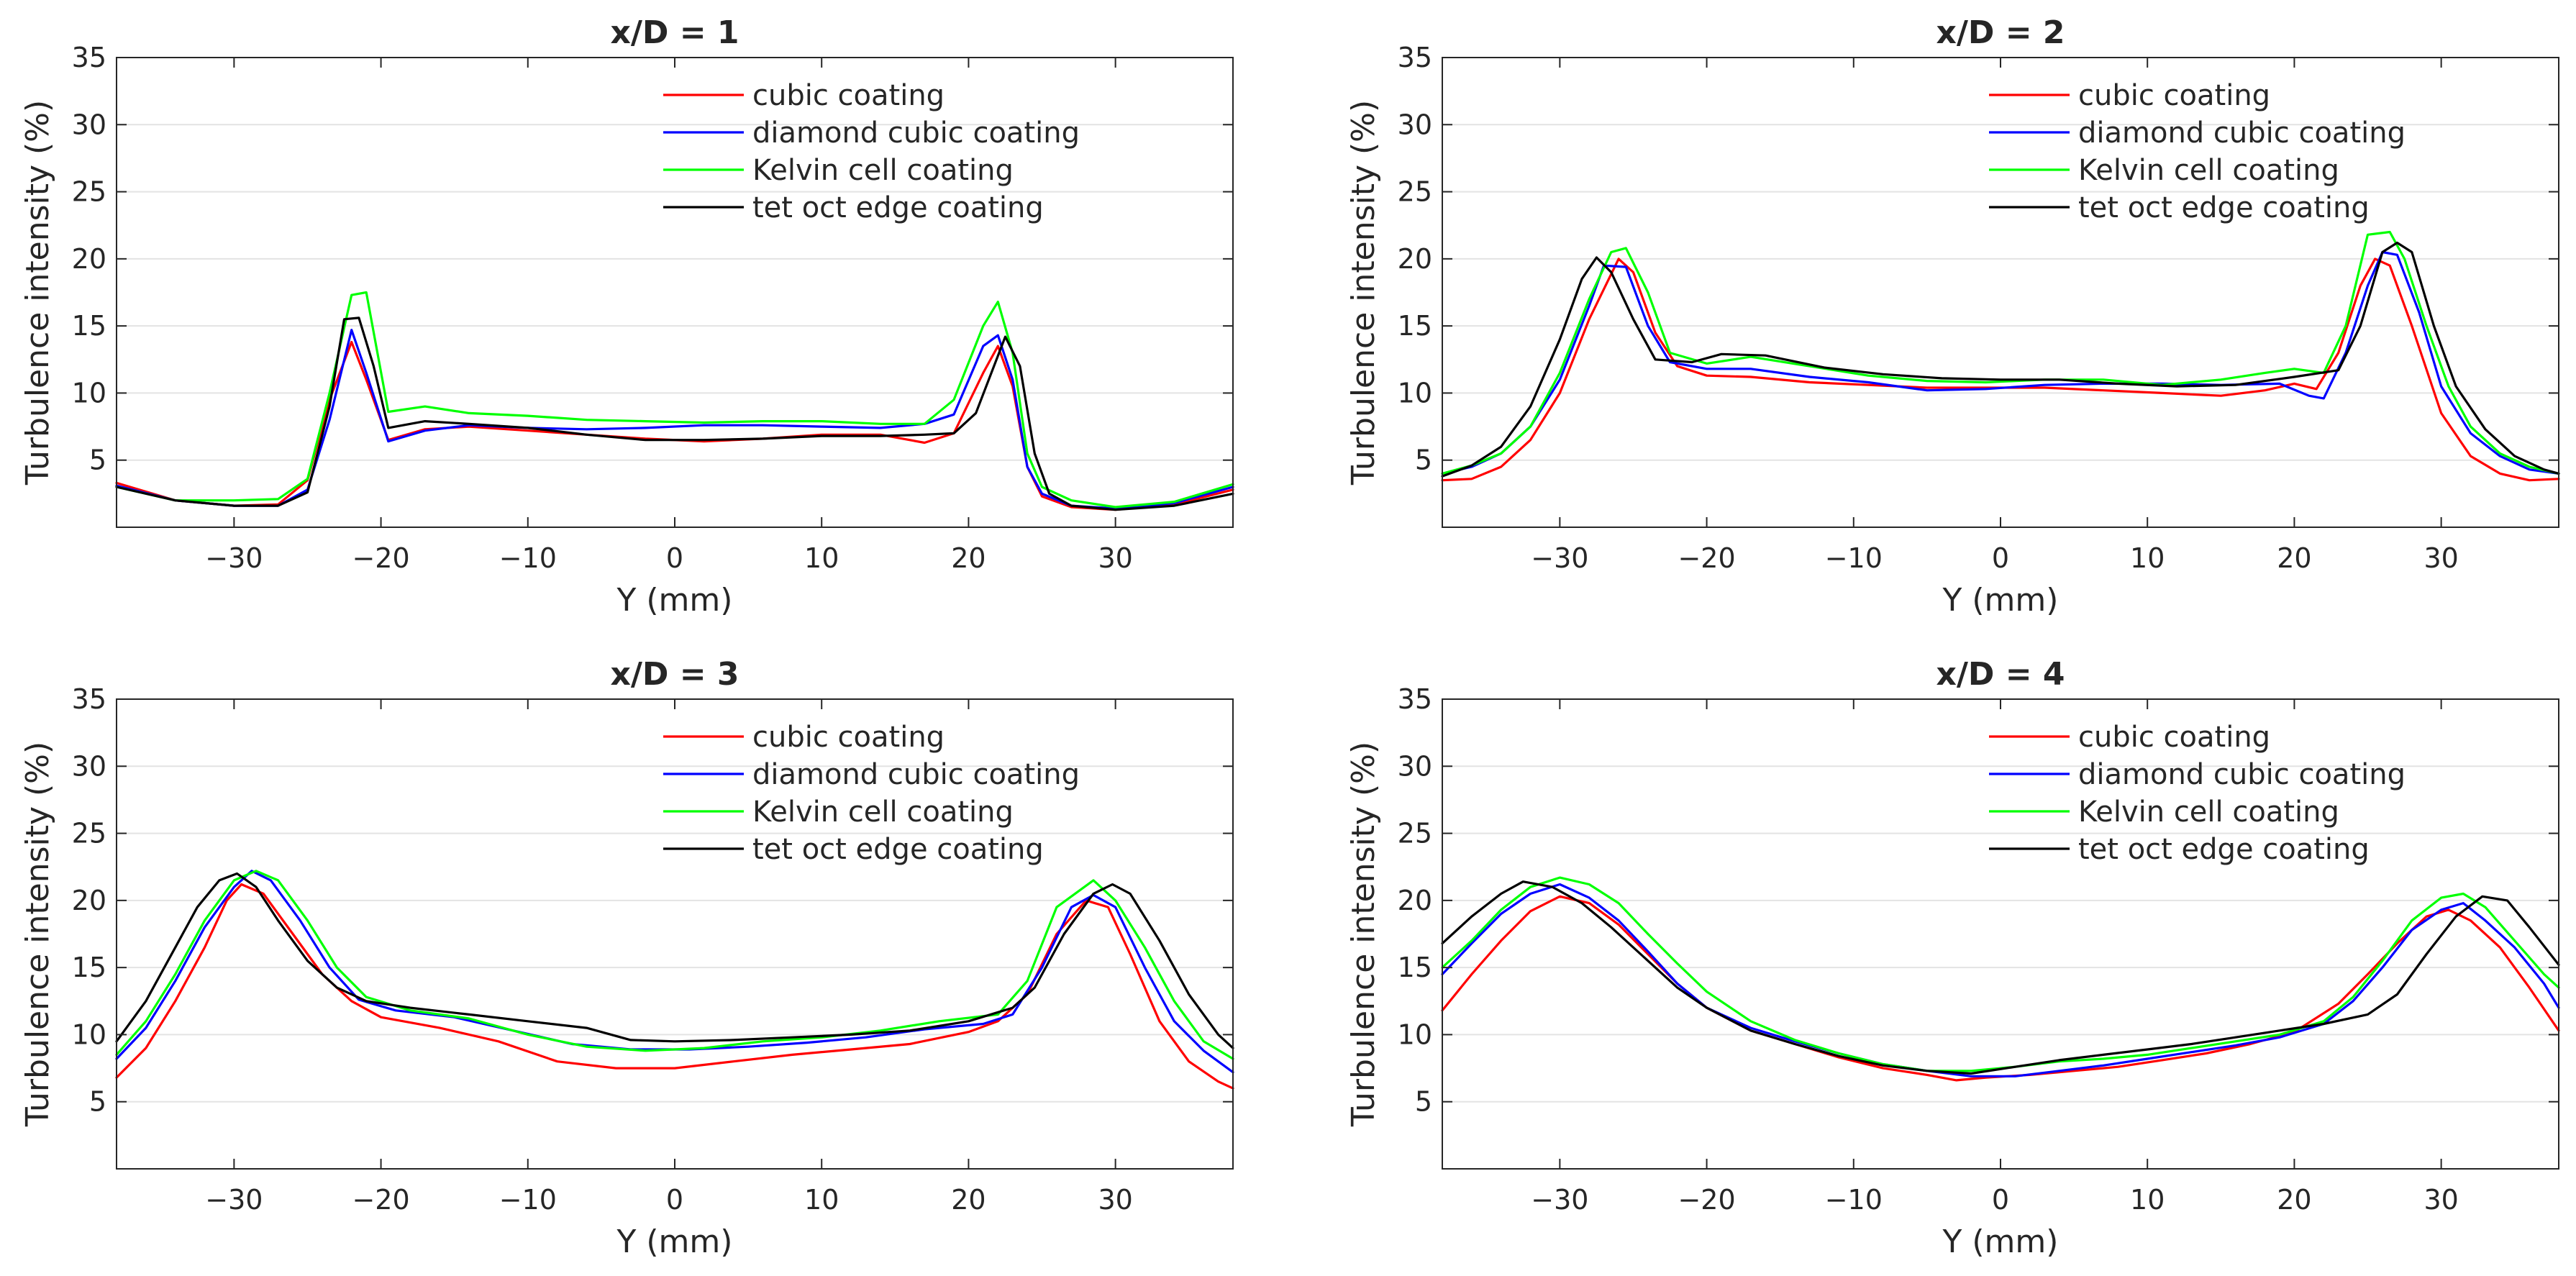  What do you see at coordinates (674, 674) in the screenshot?
I see `chart-title: x/D = 3` at bounding box center [674, 674].